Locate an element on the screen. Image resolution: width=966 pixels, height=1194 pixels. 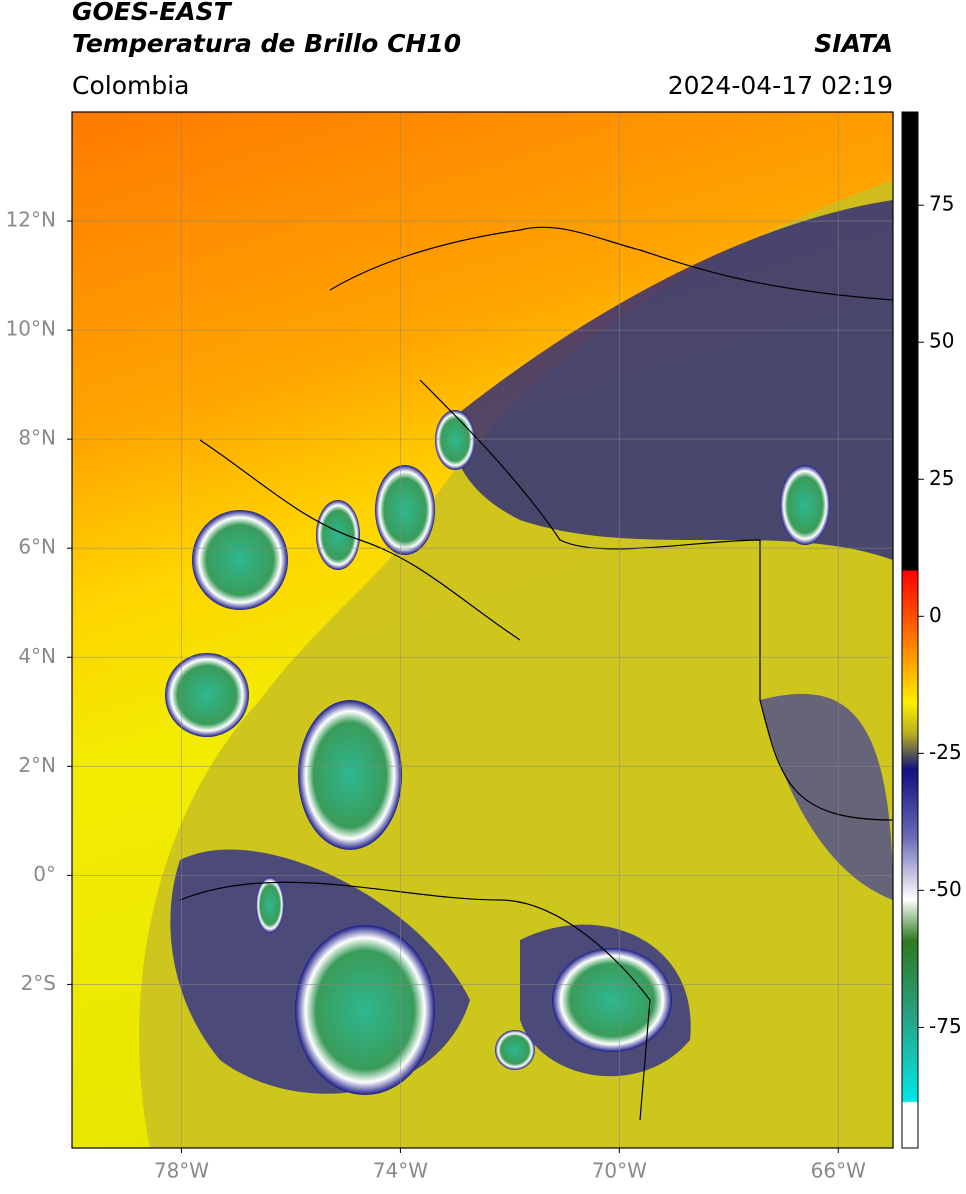
colorbar is located at coordinates (910, 630).